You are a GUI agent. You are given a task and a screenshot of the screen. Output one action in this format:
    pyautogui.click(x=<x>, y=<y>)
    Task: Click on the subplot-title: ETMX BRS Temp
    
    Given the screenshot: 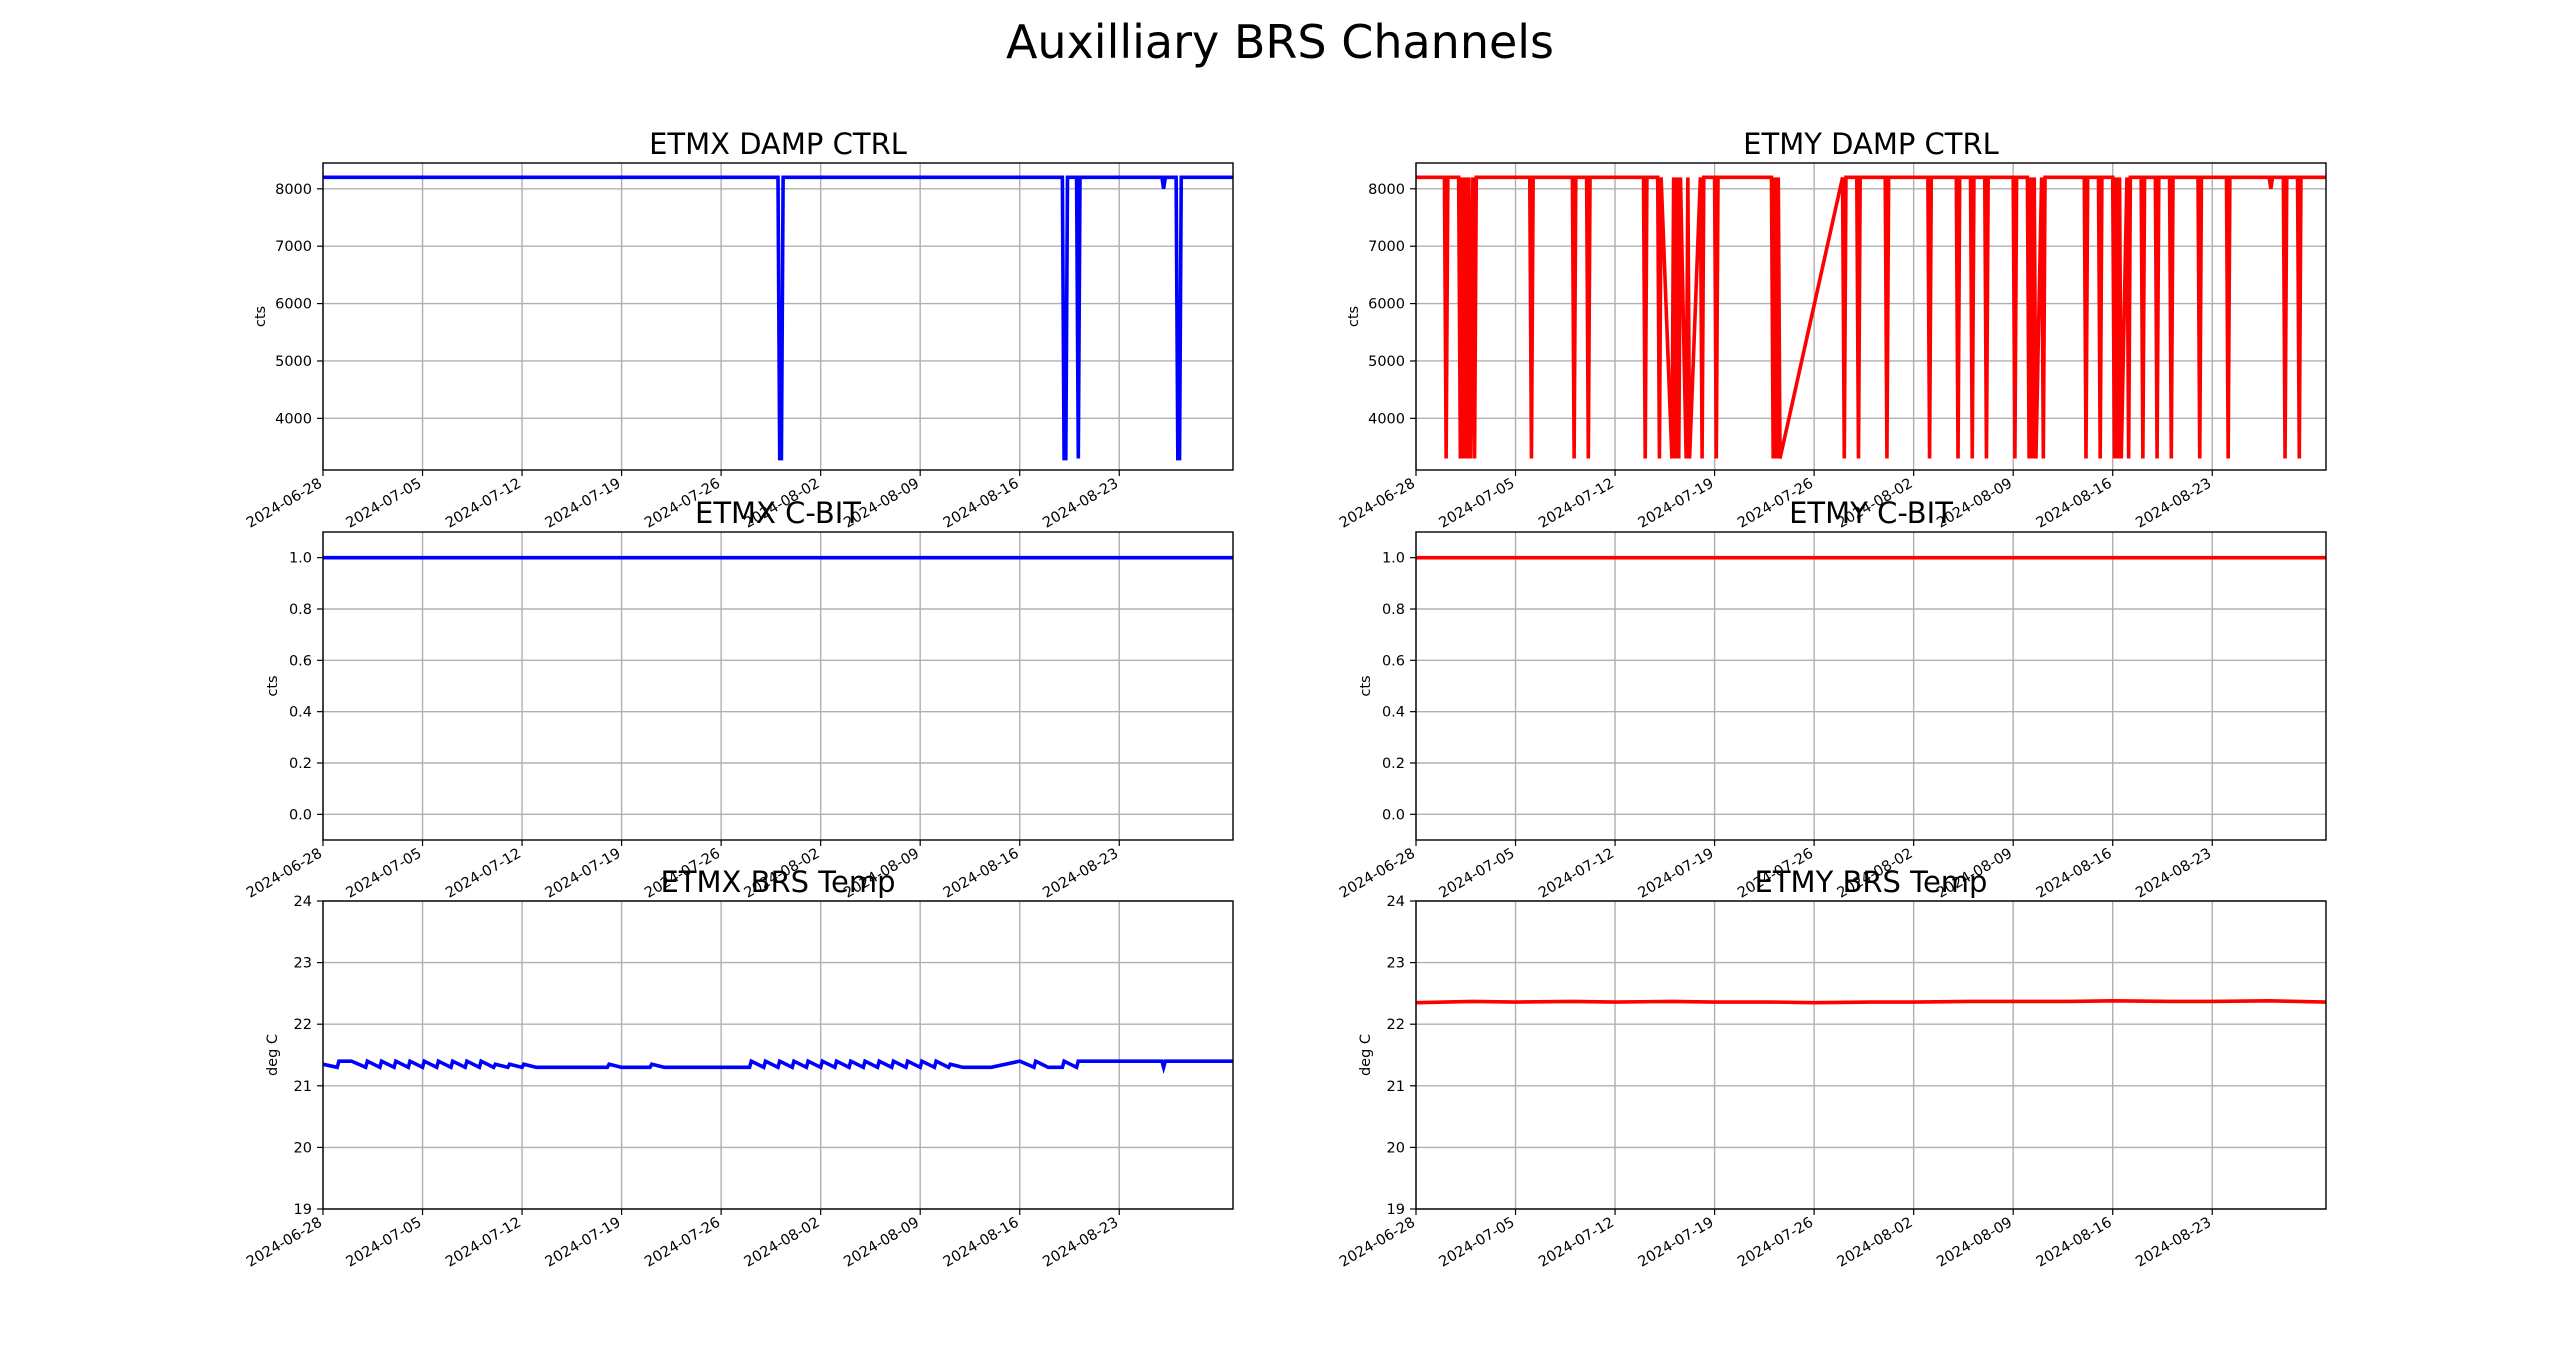 What is the action you would take?
    pyautogui.click(x=777, y=882)
    